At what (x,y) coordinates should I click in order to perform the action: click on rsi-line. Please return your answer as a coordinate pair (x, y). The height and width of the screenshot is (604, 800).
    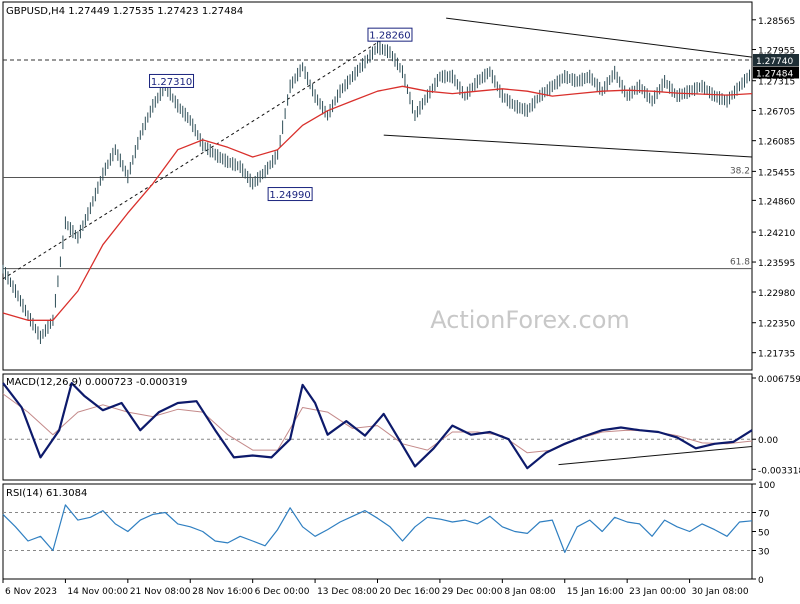
    Looking at the image, I should click on (377, 529).